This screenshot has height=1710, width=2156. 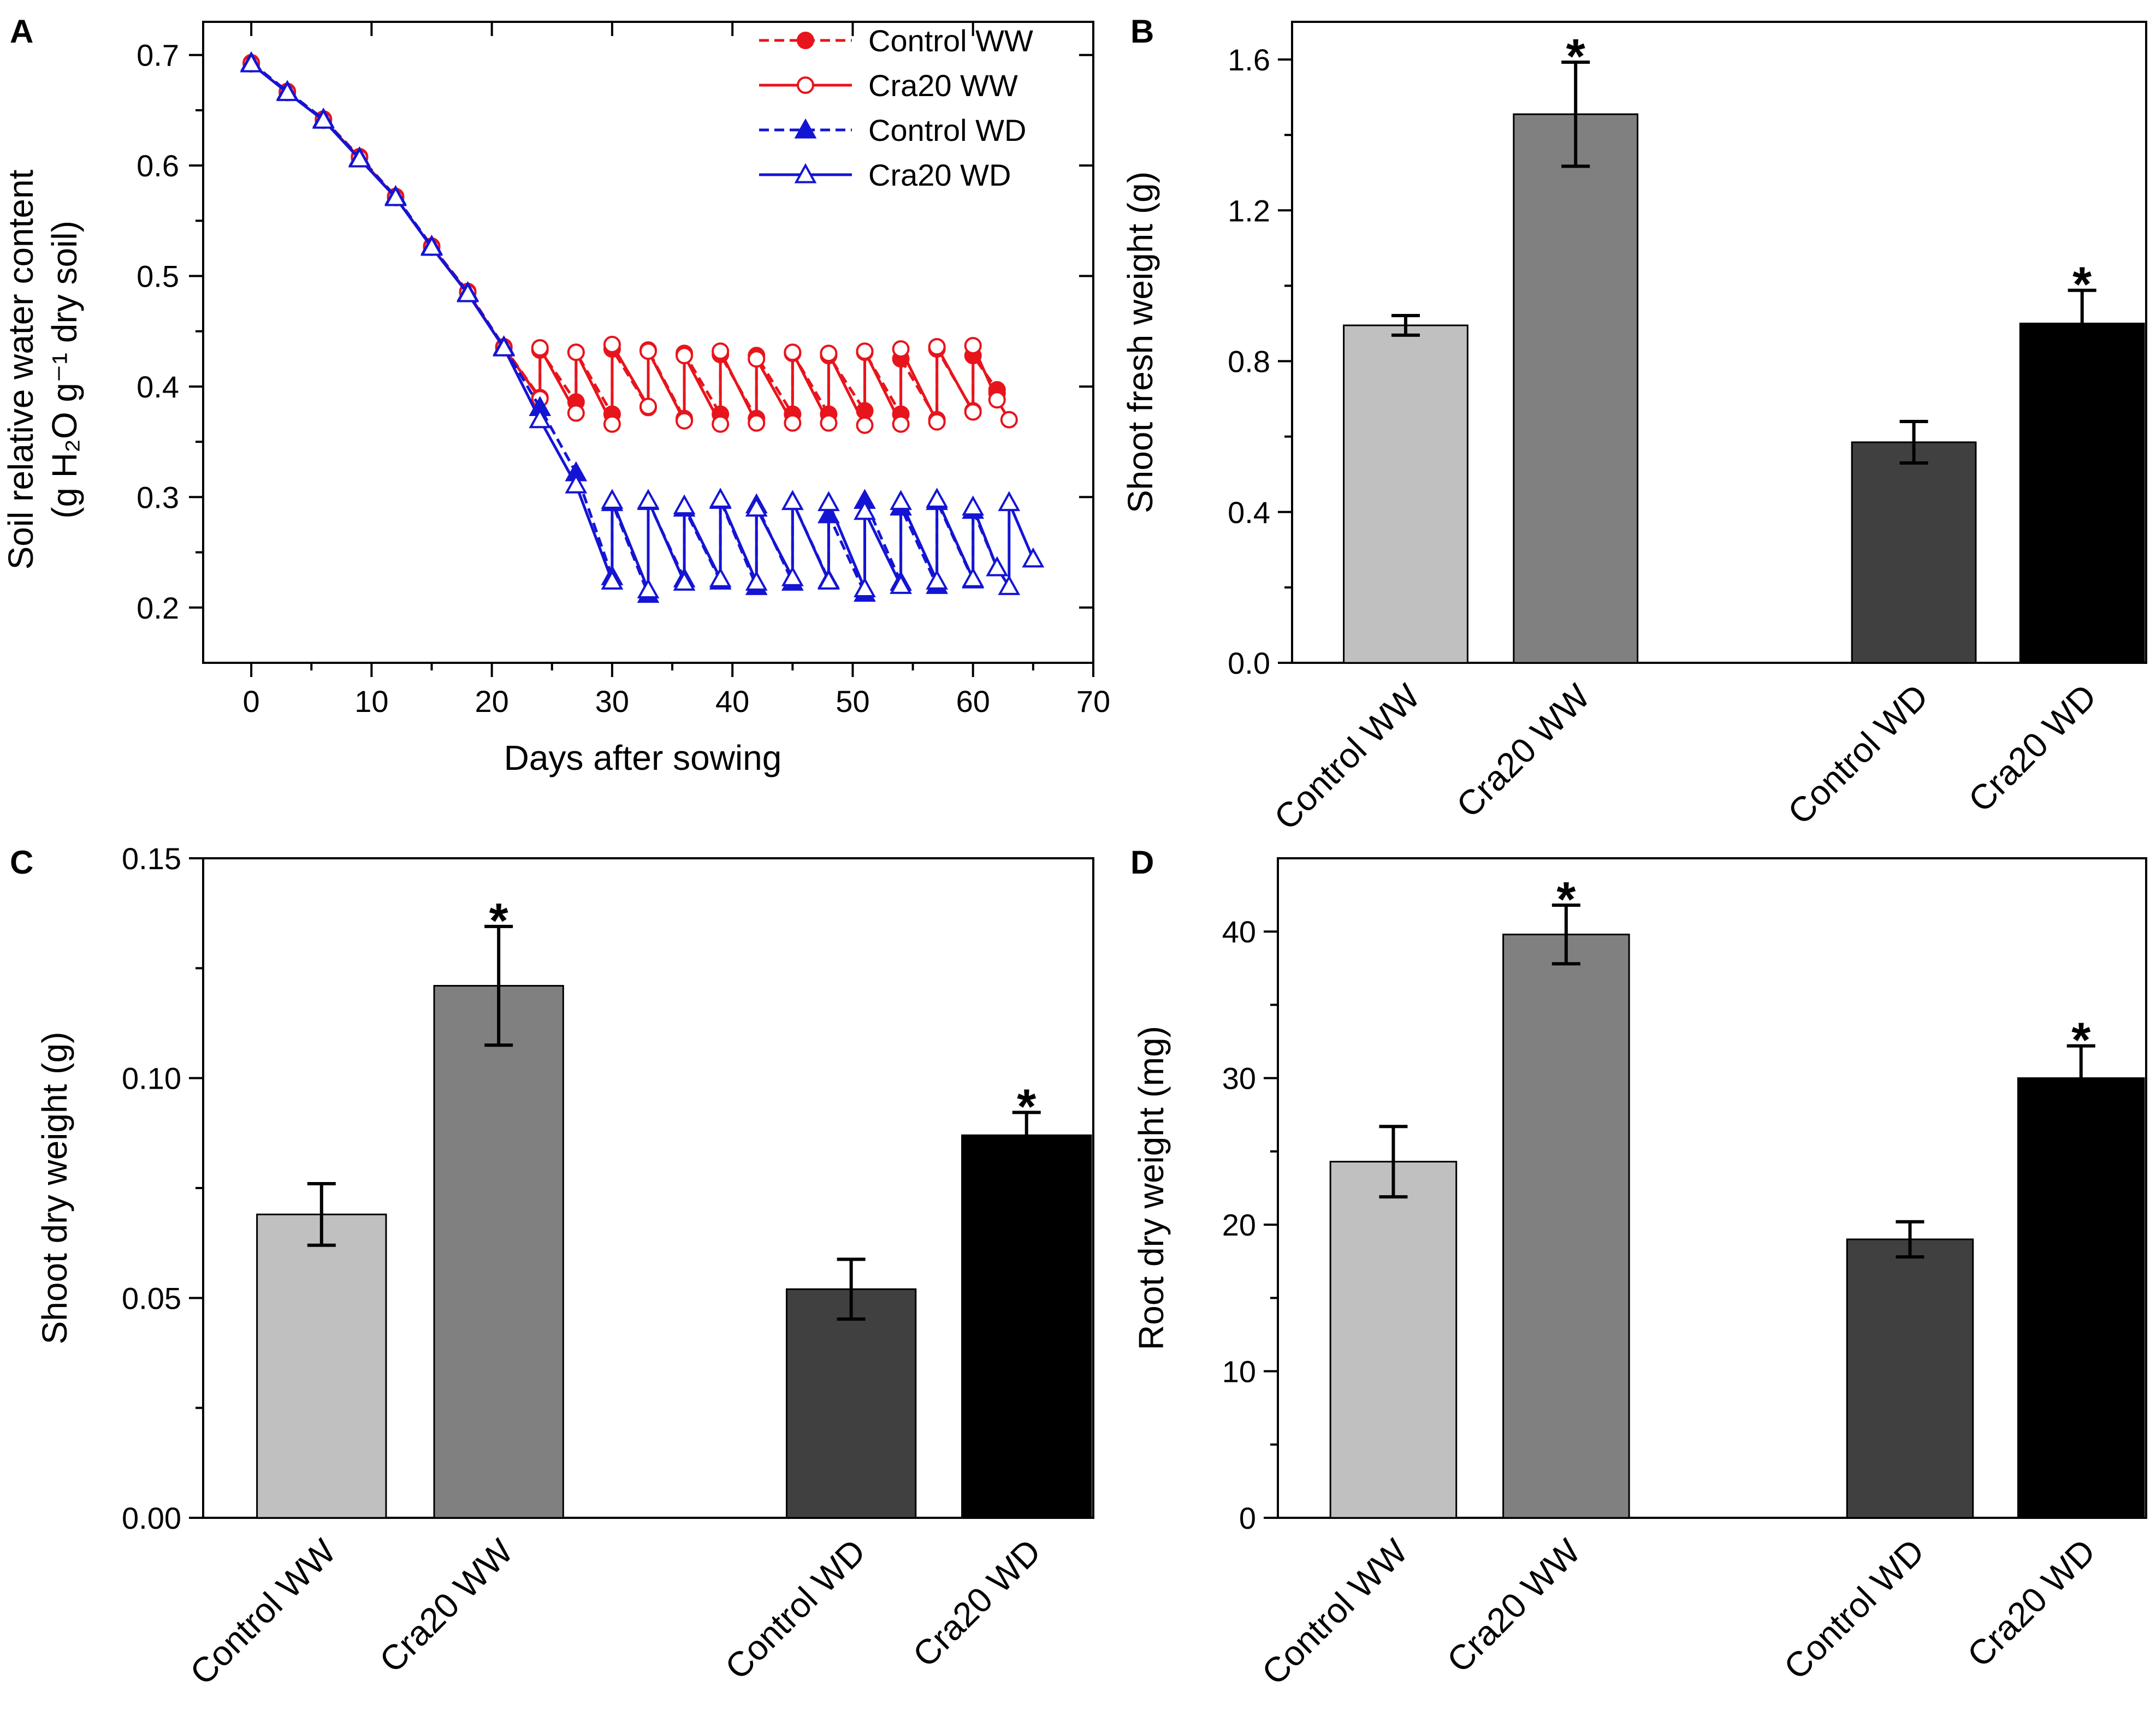 I want to click on y-tick-label: 0.6, so click(x=158, y=166).